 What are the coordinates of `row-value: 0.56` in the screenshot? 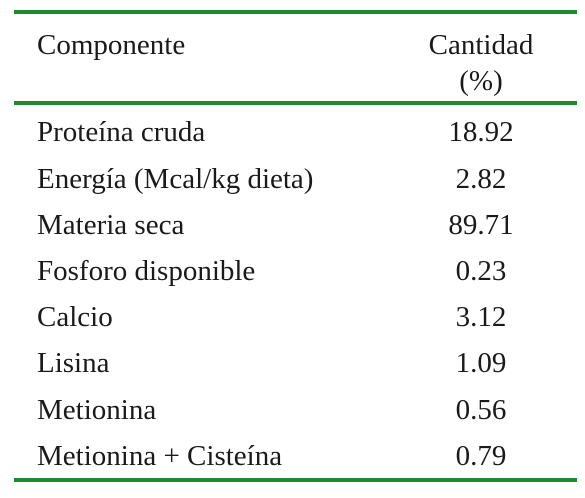 It's located at (481, 410).